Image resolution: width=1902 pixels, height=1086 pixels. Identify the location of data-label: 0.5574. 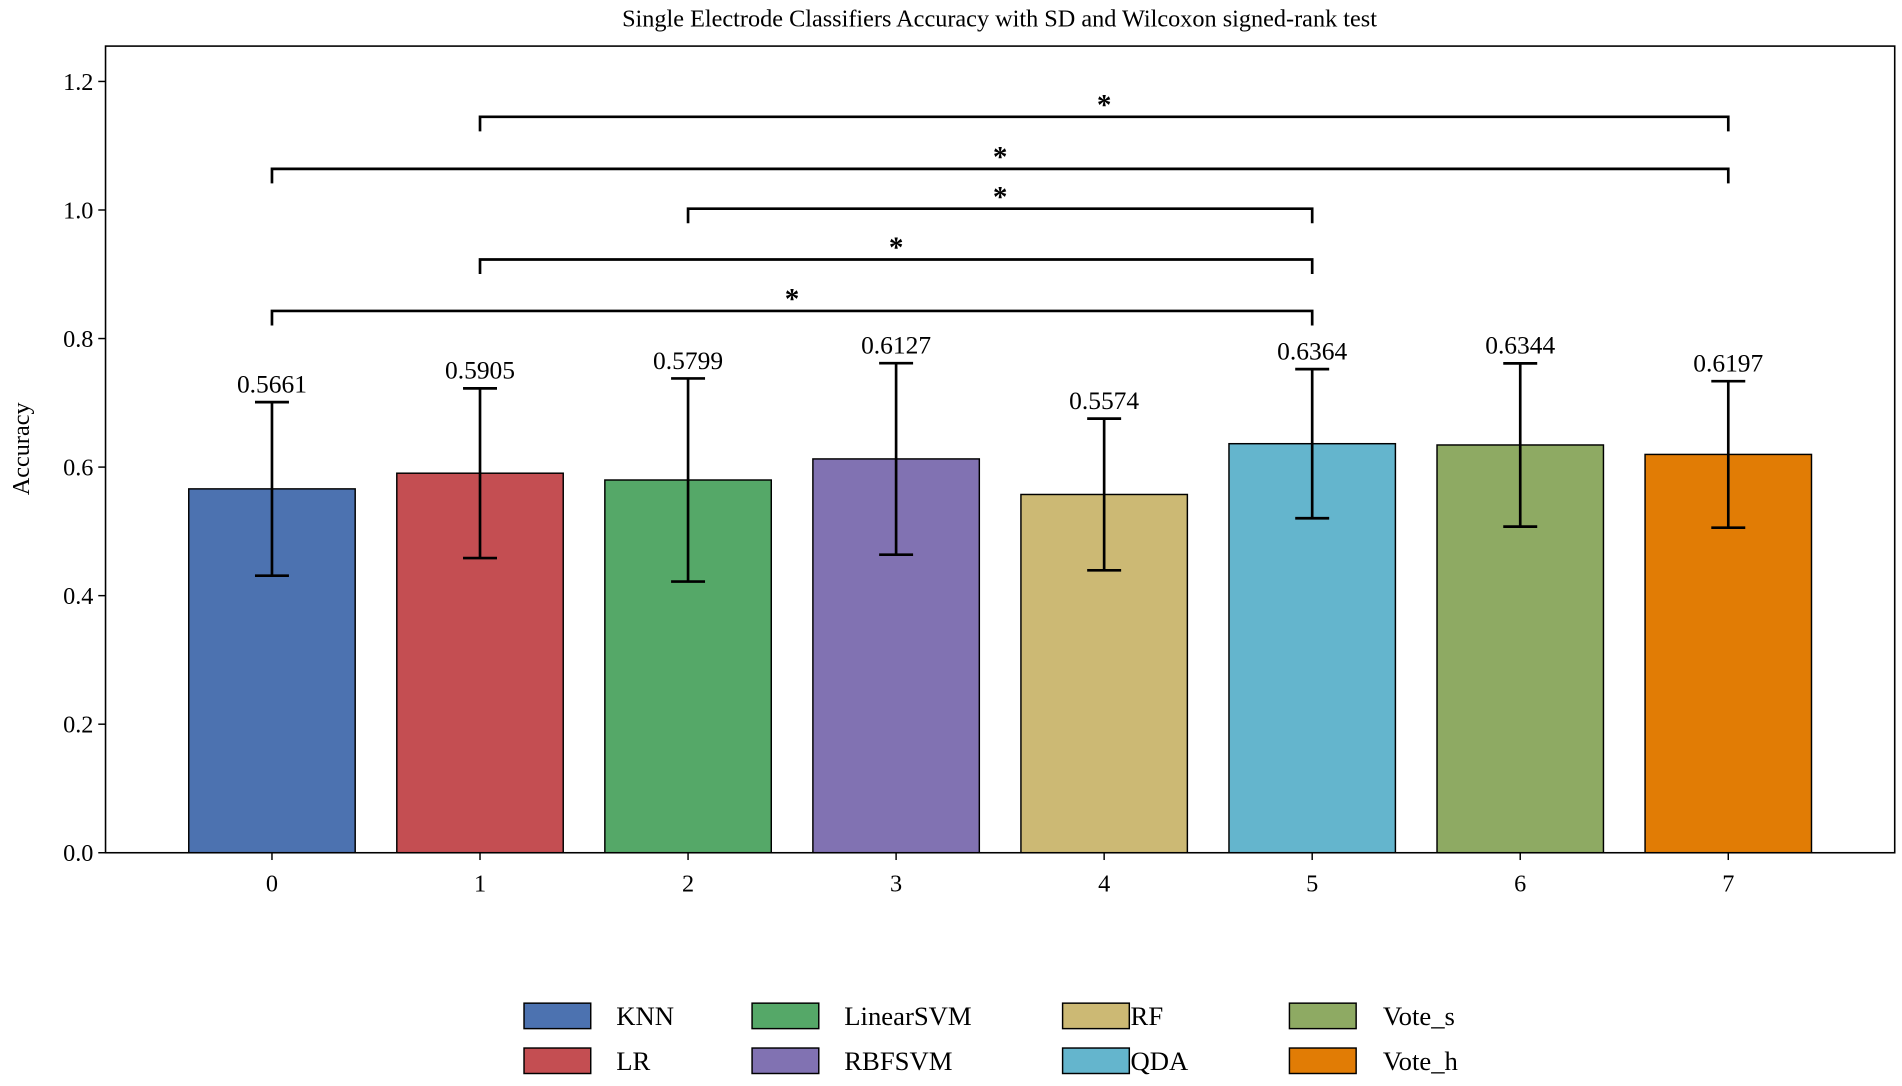
(1104, 400).